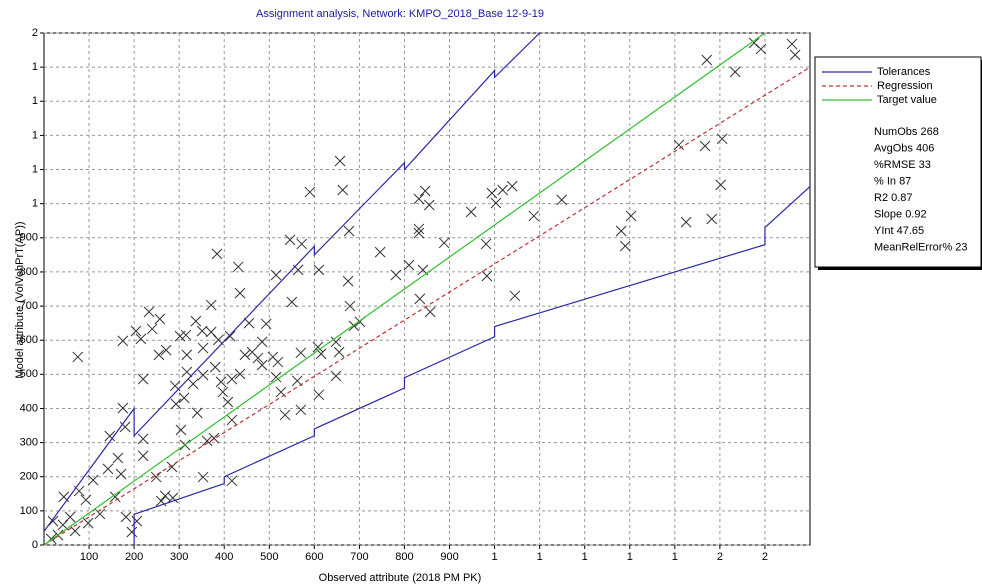 The image size is (982, 586). Describe the element at coordinates (720, 557) in the screenshot. I see `x-tick-label: 2` at that location.